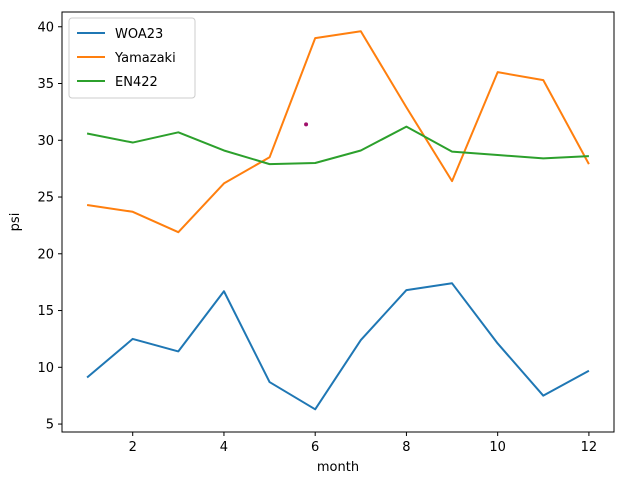  Describe the element at coordinates (363, 443) in the screenshot. I see `x-axis: 2 4 6 8 10 12` at that location.